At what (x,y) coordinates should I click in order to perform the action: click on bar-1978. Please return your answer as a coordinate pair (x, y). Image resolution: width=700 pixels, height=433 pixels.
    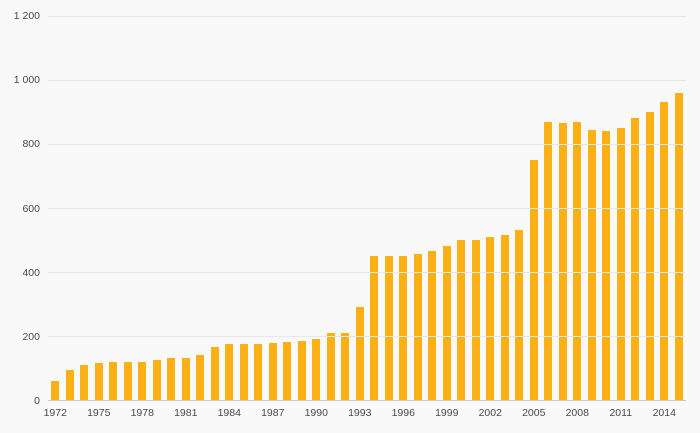
    Looking at the image, I should click on (142, 380).